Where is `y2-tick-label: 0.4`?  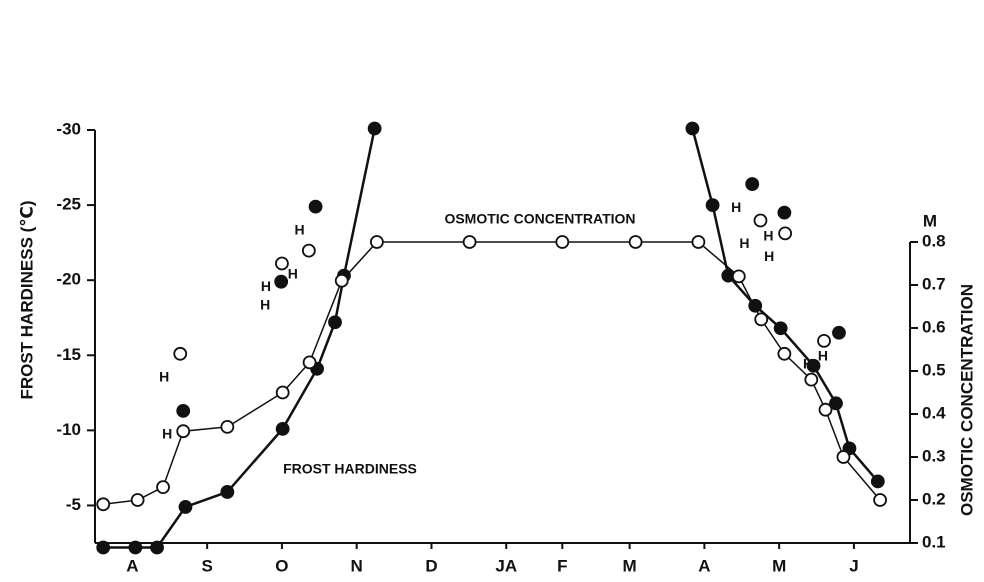
y2-tick-label: 0.4 is located at coordinates (934, 412).